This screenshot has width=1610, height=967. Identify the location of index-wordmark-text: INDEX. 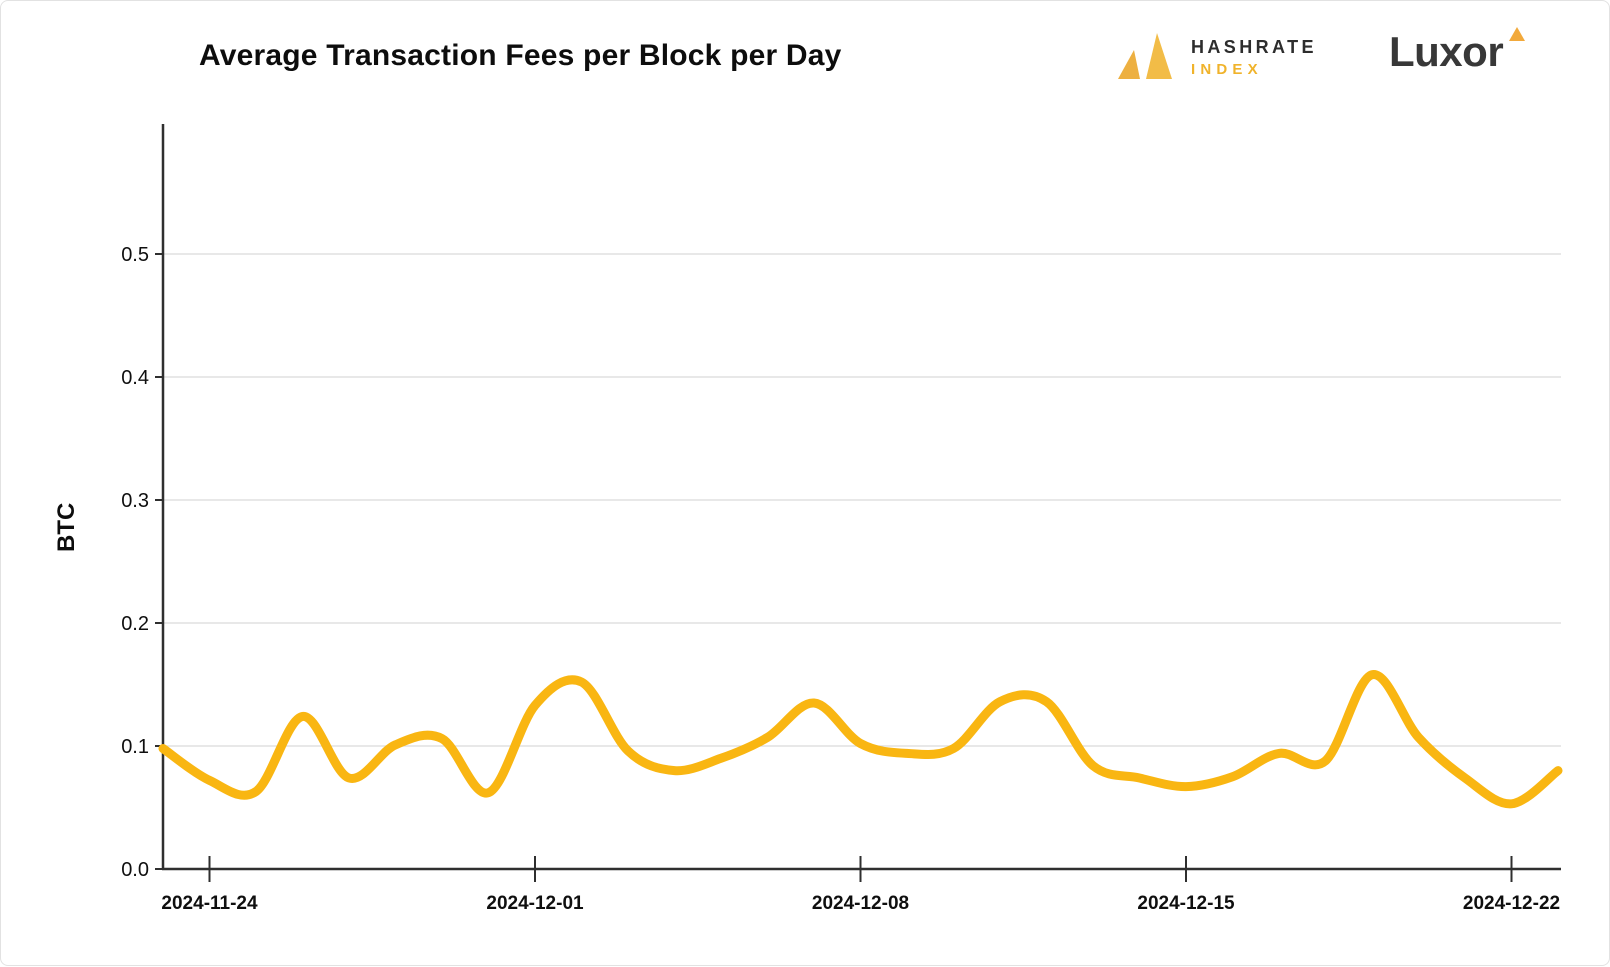
(1227, 69).